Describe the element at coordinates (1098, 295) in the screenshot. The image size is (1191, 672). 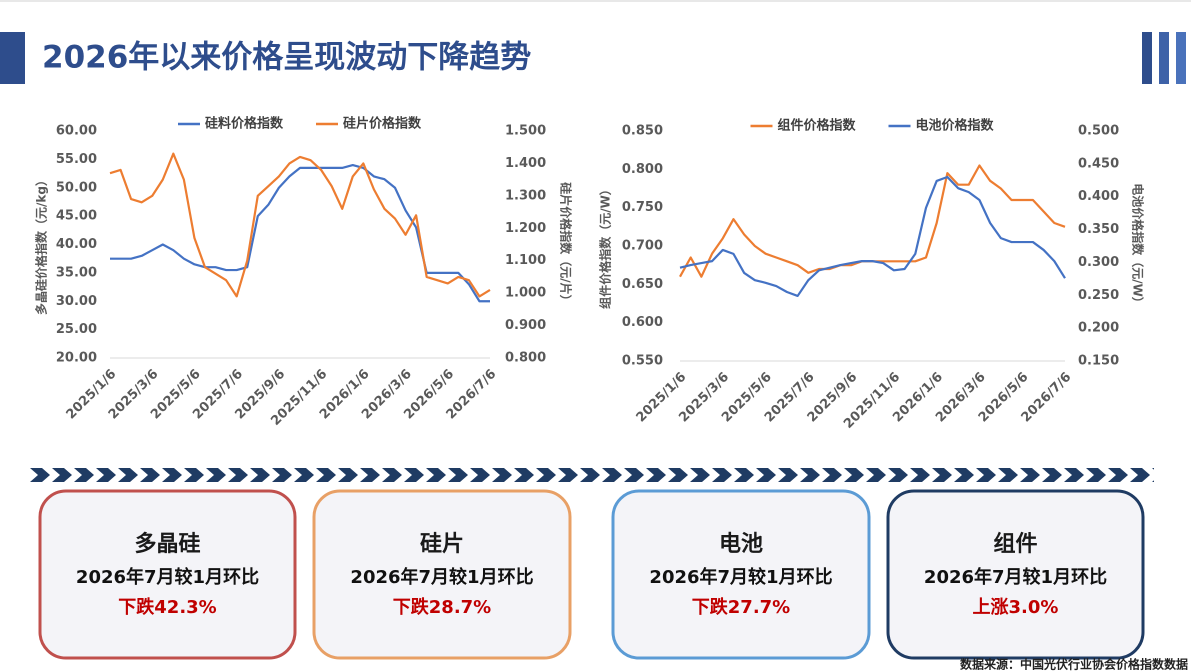
I see `y2-tick-label: 0.250` at that location.